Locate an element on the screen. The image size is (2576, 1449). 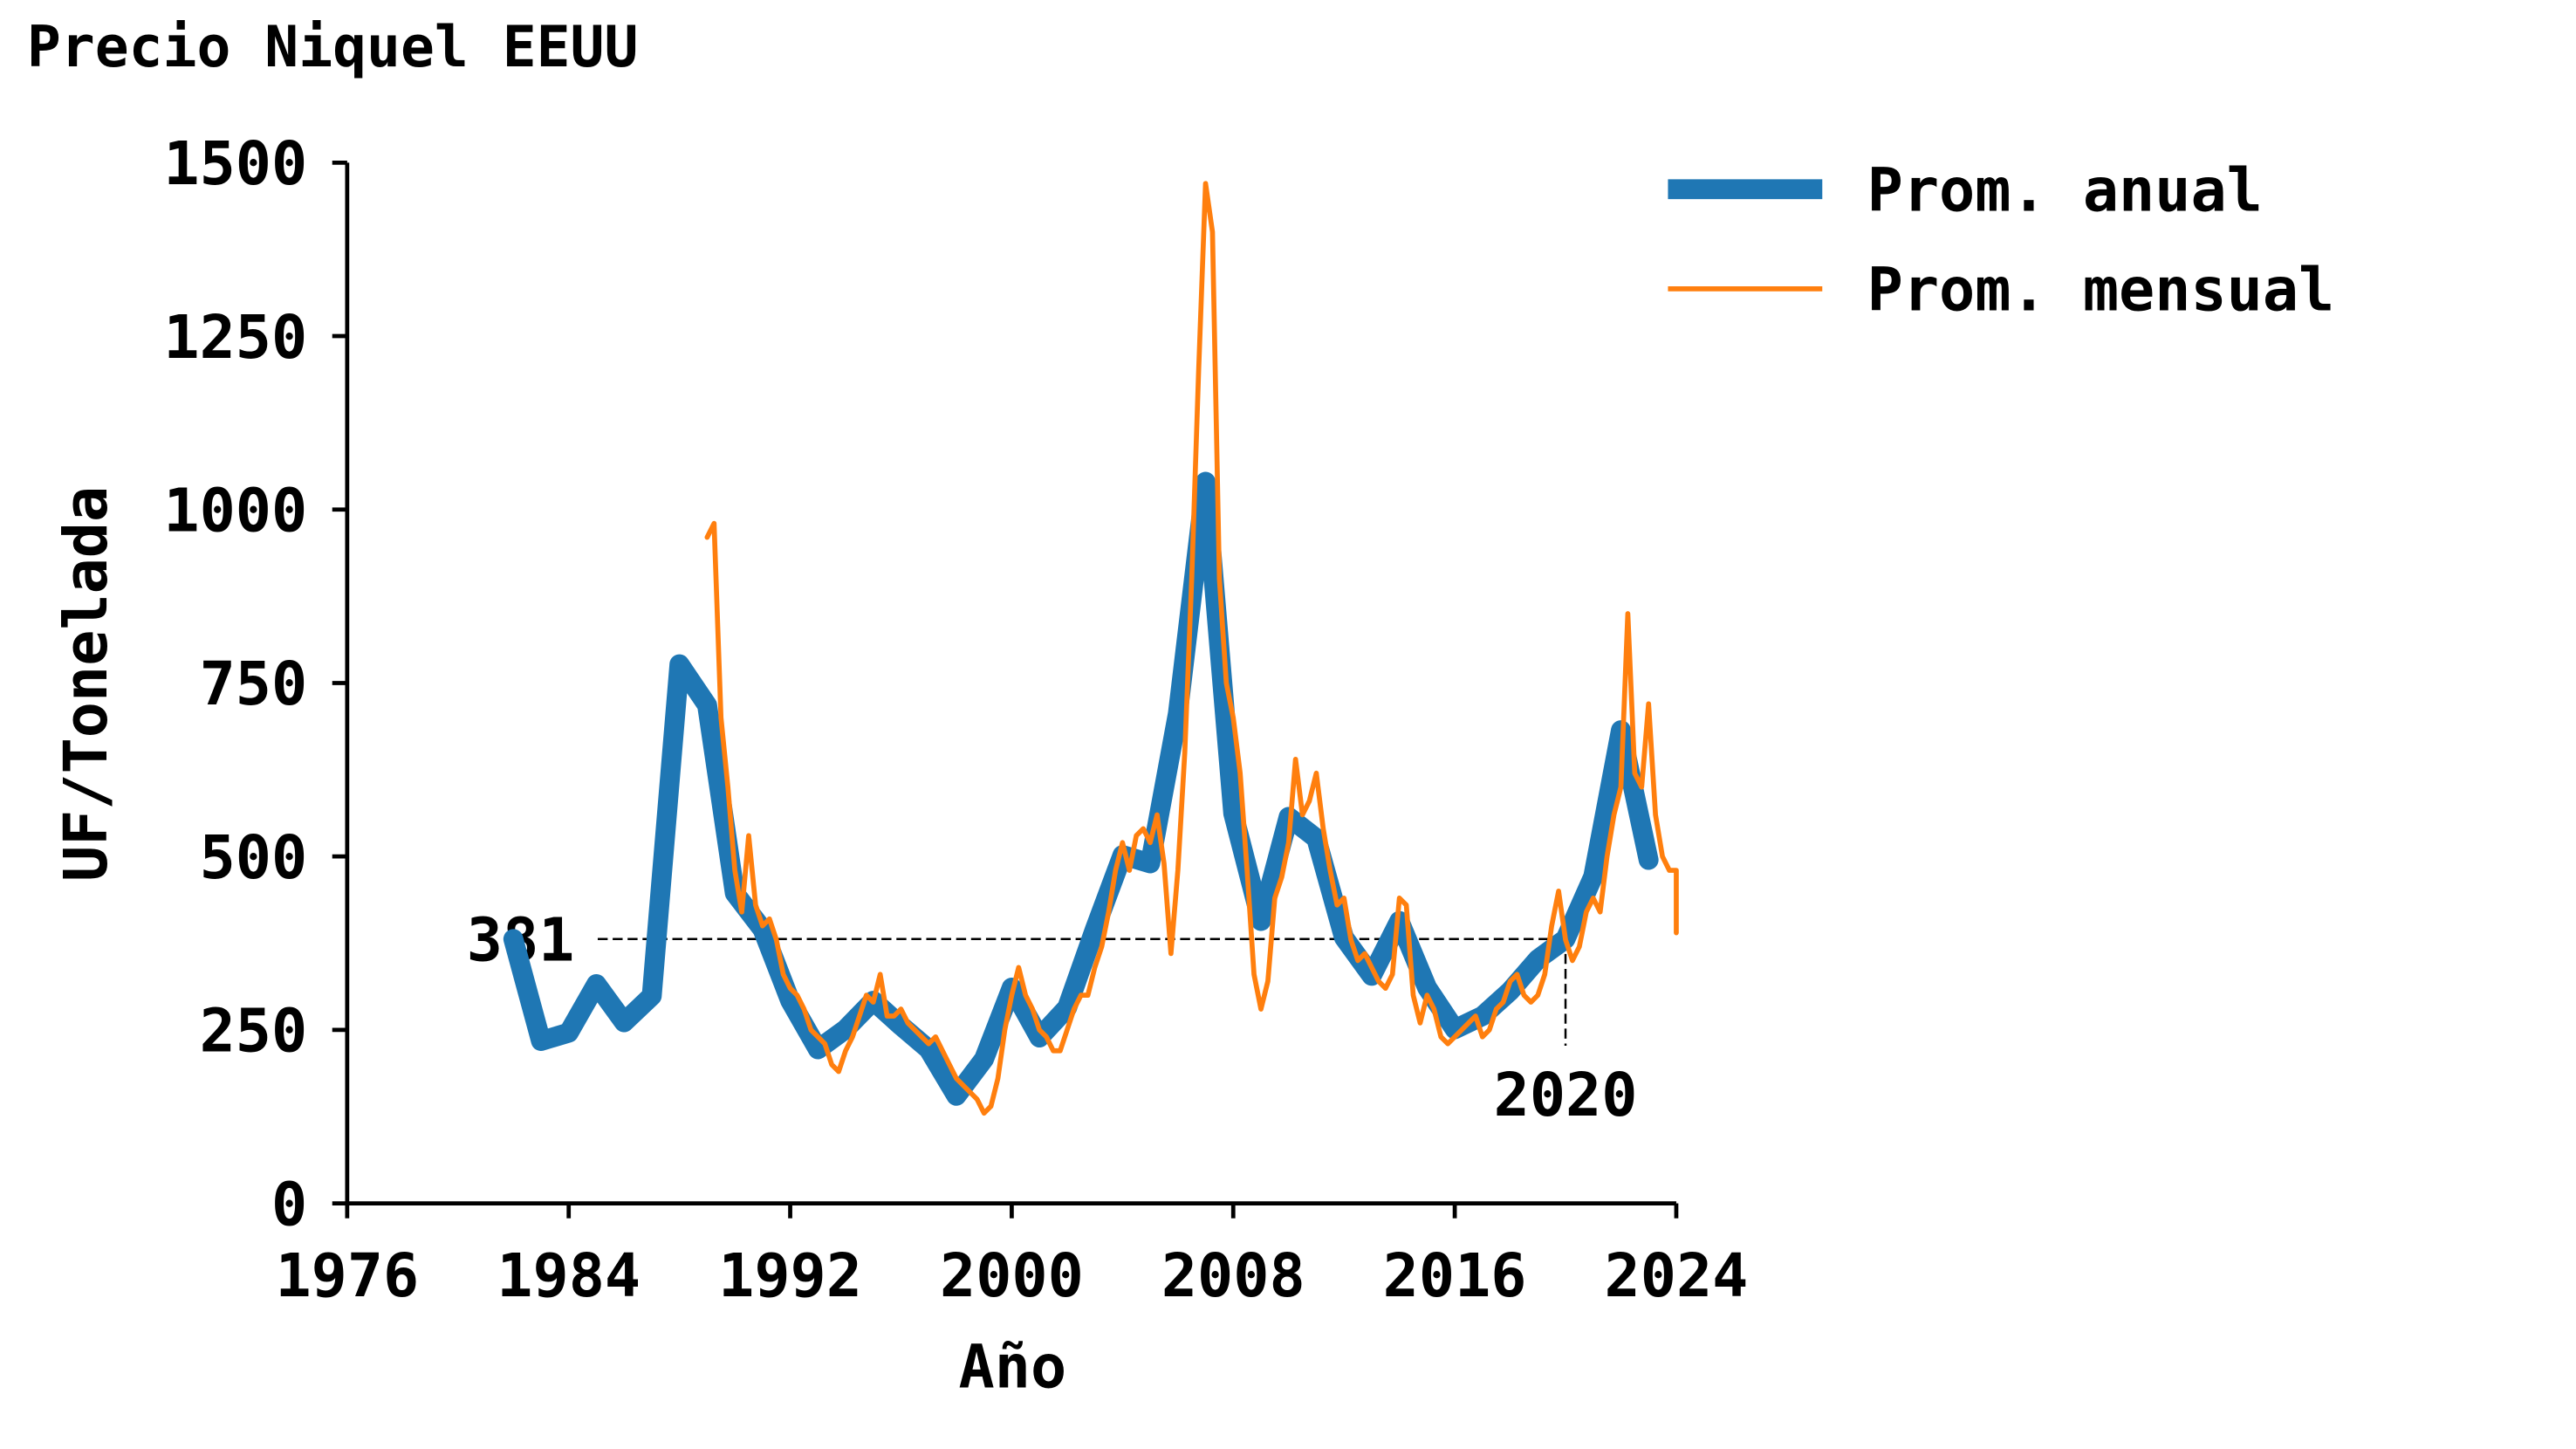
x-tick-label: 2008 is located at coordinates (1233, 1276).